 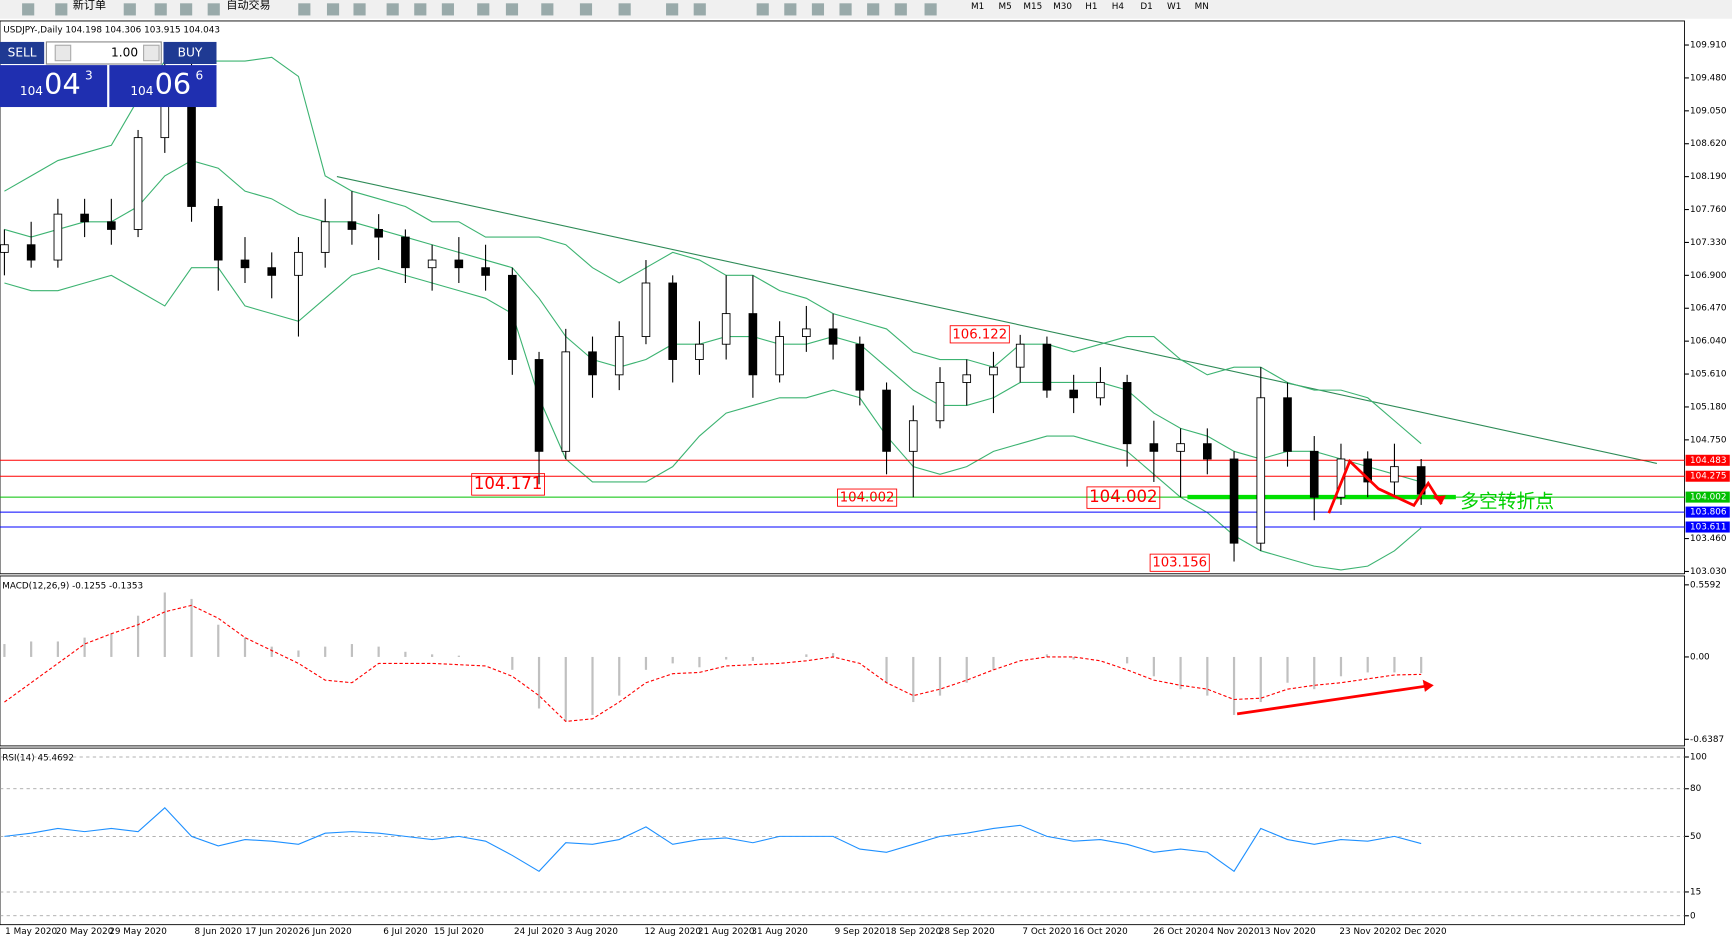 What do you see at coordinates (103, 53) in the screenshot?
I see `lots-input` at bounding box center [103, 53].